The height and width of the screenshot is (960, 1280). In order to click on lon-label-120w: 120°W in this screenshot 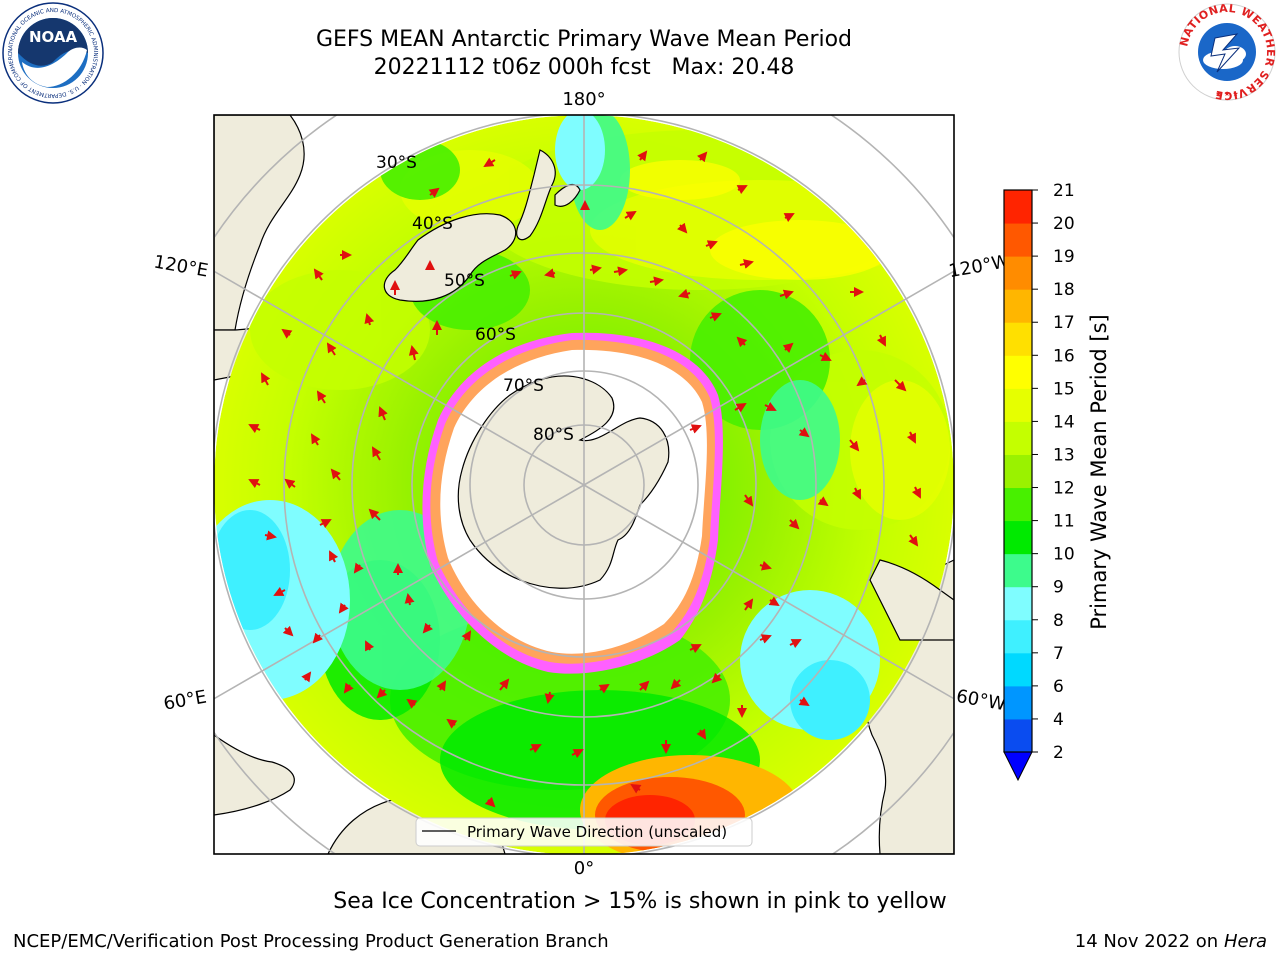, I will do `click(979, 266)`.